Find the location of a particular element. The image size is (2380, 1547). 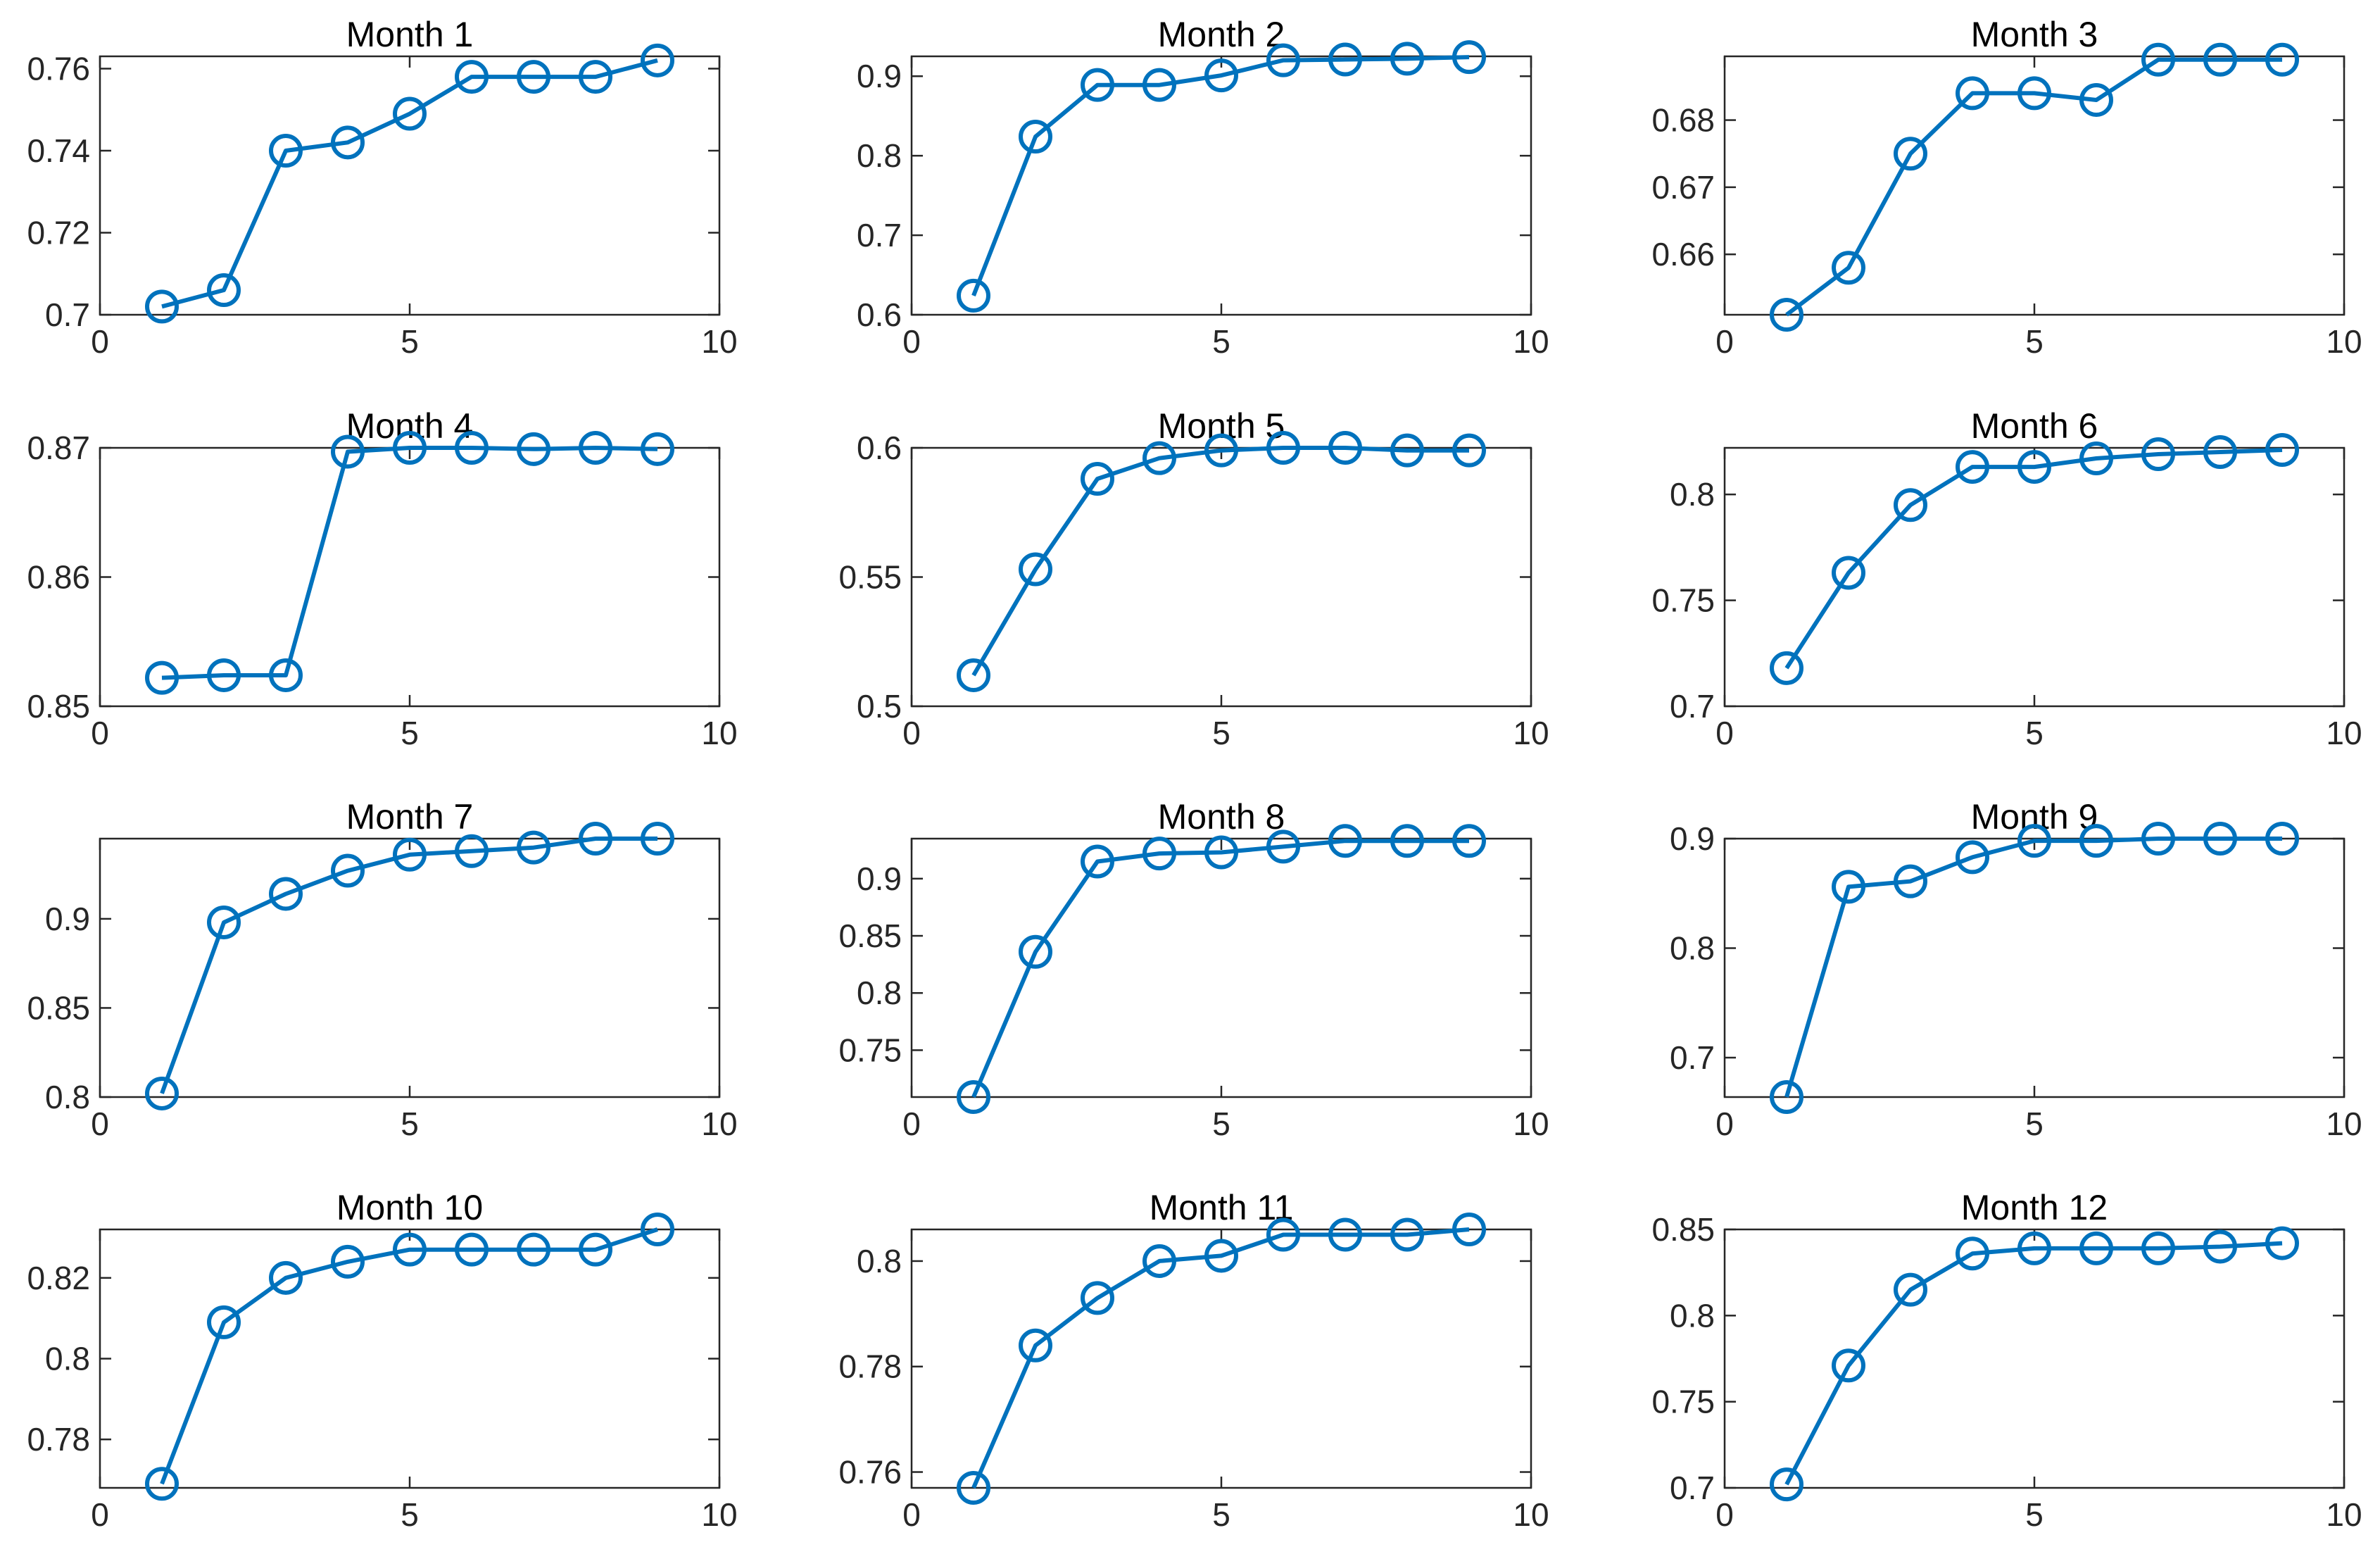

y-tick-label: 0.72 is located at coordinates (59, 232).